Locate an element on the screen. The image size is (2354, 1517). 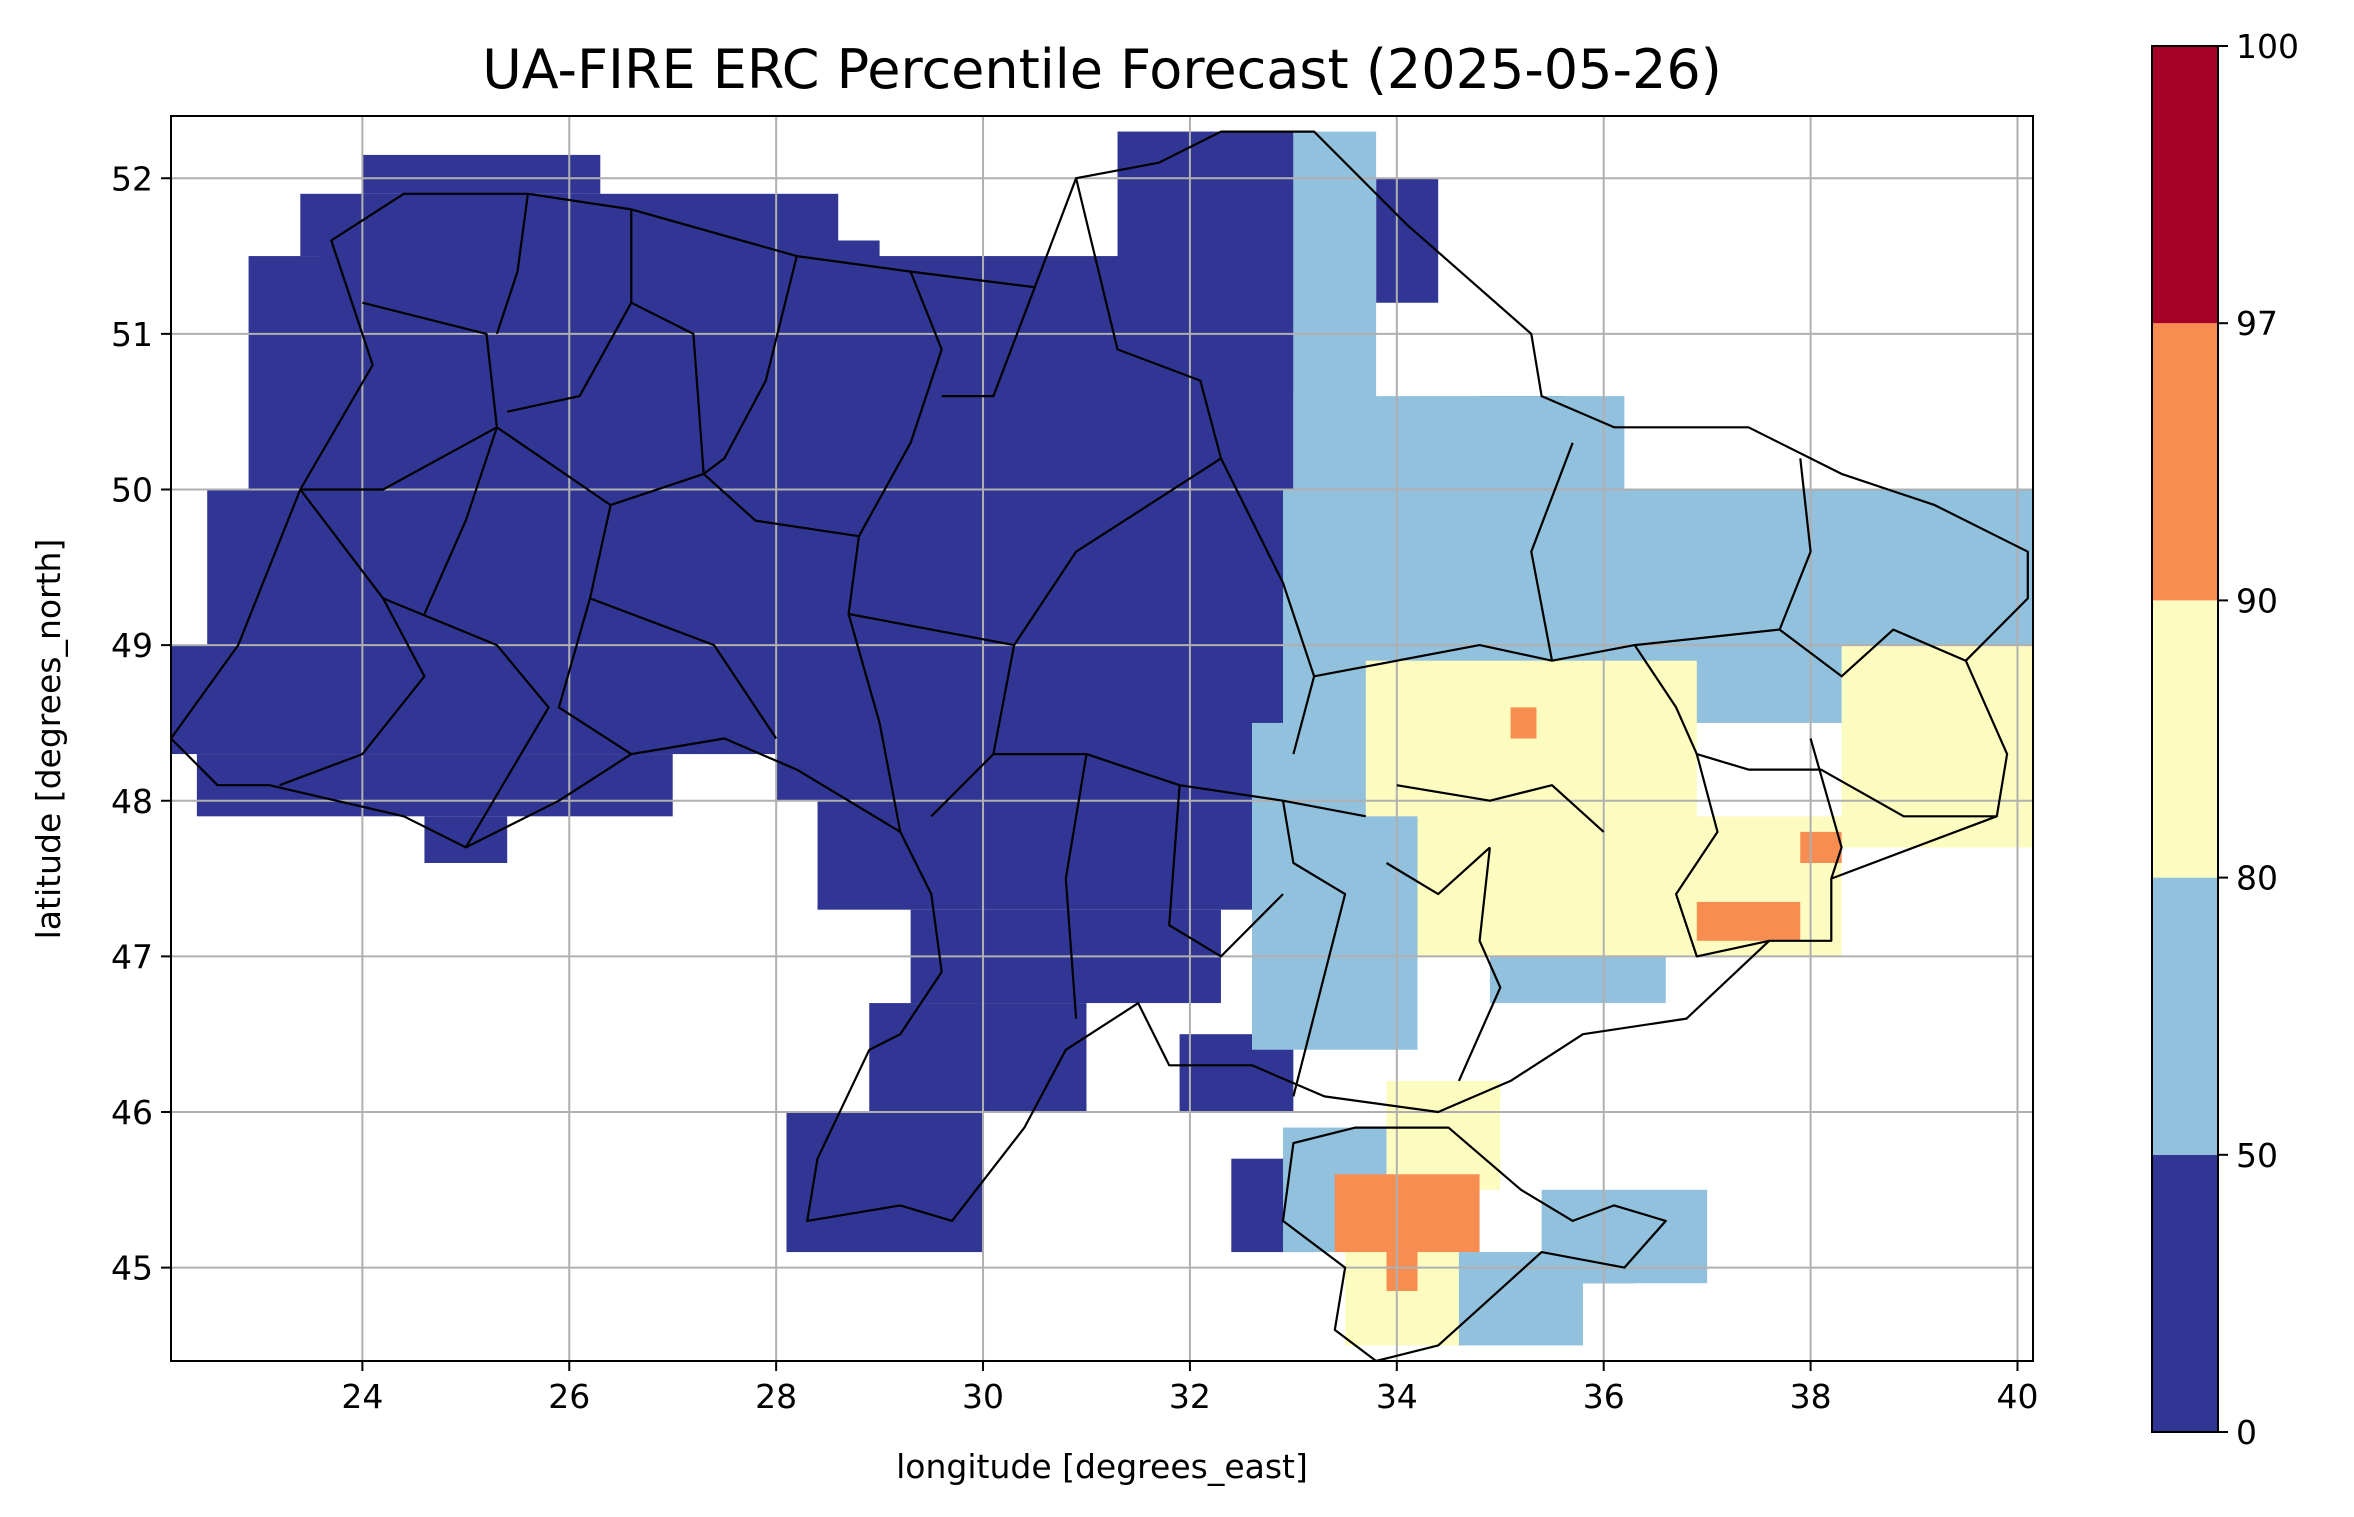
x-tick-label: 28 is located at coordinates (776, 1396).